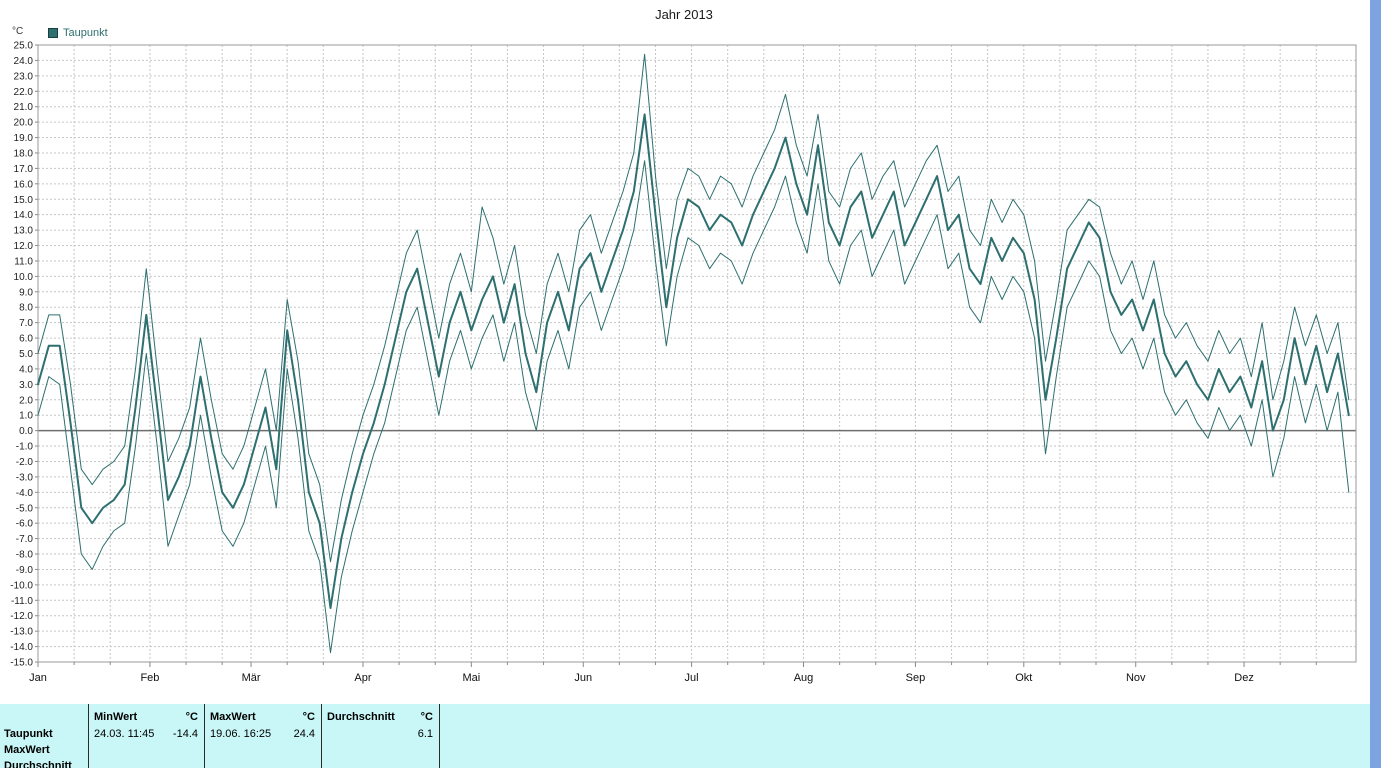 Image resolution: width=1381 pixels, height=768 pixels. Describe the element at coordinates (24, 138) in the screenshot. I see `svg-text: 19.0` at that location.